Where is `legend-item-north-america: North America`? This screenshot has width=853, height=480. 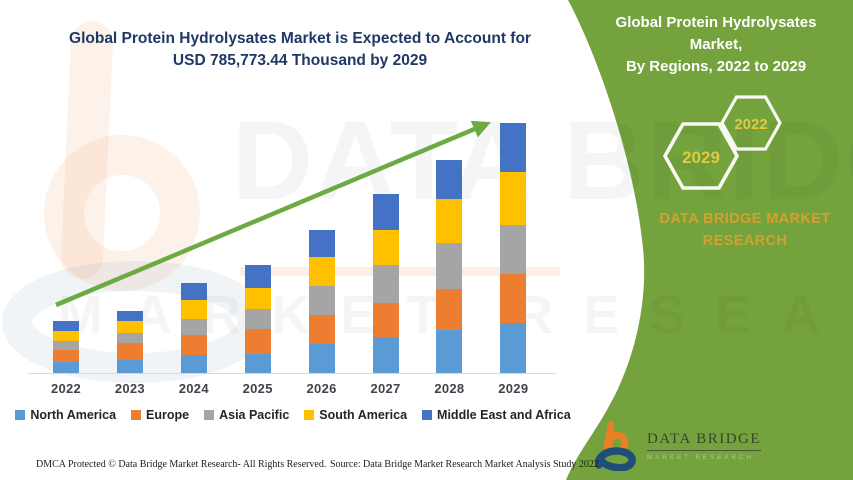
legend-item-north-america: North America is located at coordinates (65, 415).